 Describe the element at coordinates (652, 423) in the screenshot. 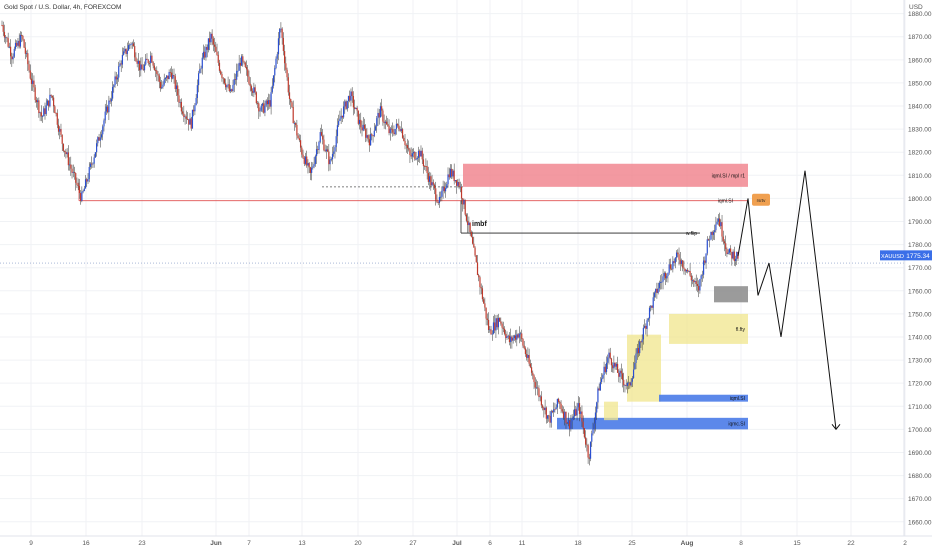

I see `zone-box` at that location.